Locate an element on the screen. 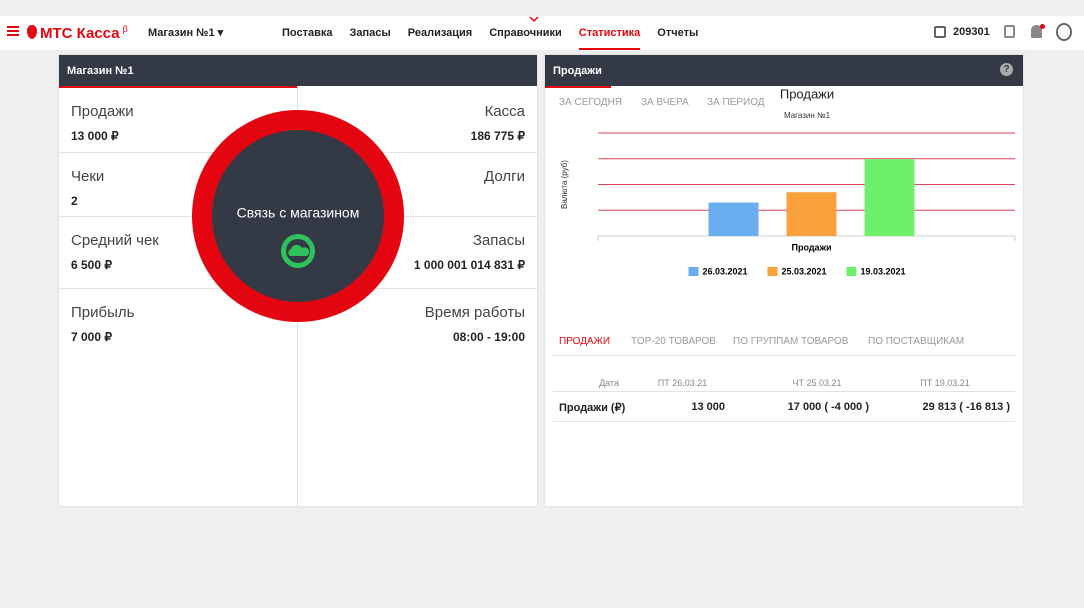 This screenshot has height=608, width=1084. stat-cell: Касса 186 775 ₽ is located at coordinates (417, 119).